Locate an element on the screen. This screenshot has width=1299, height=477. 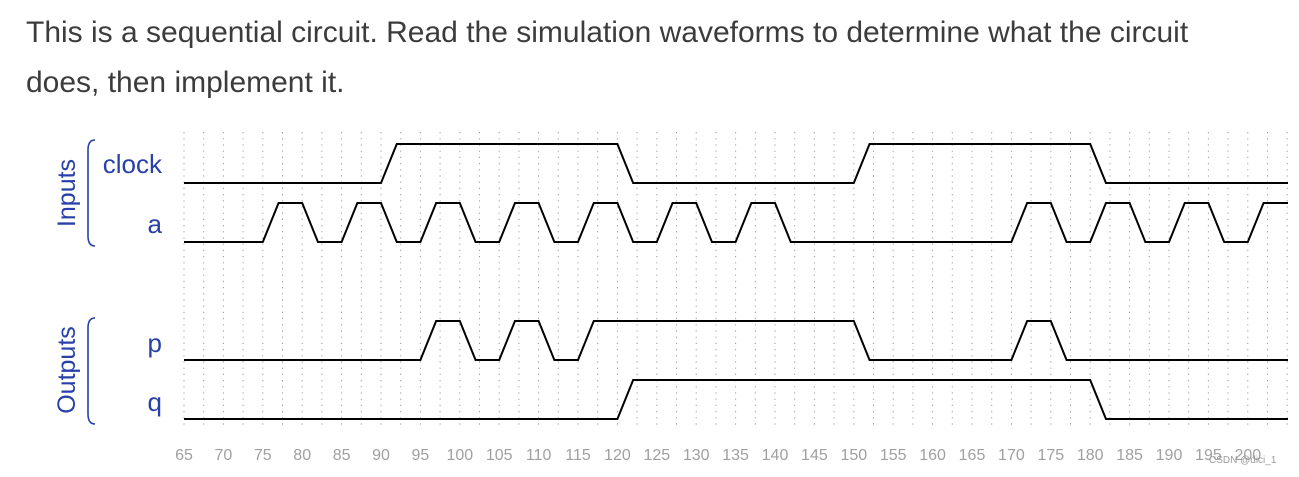
time-tick-label: 70 is located at coordinates (224, 455).